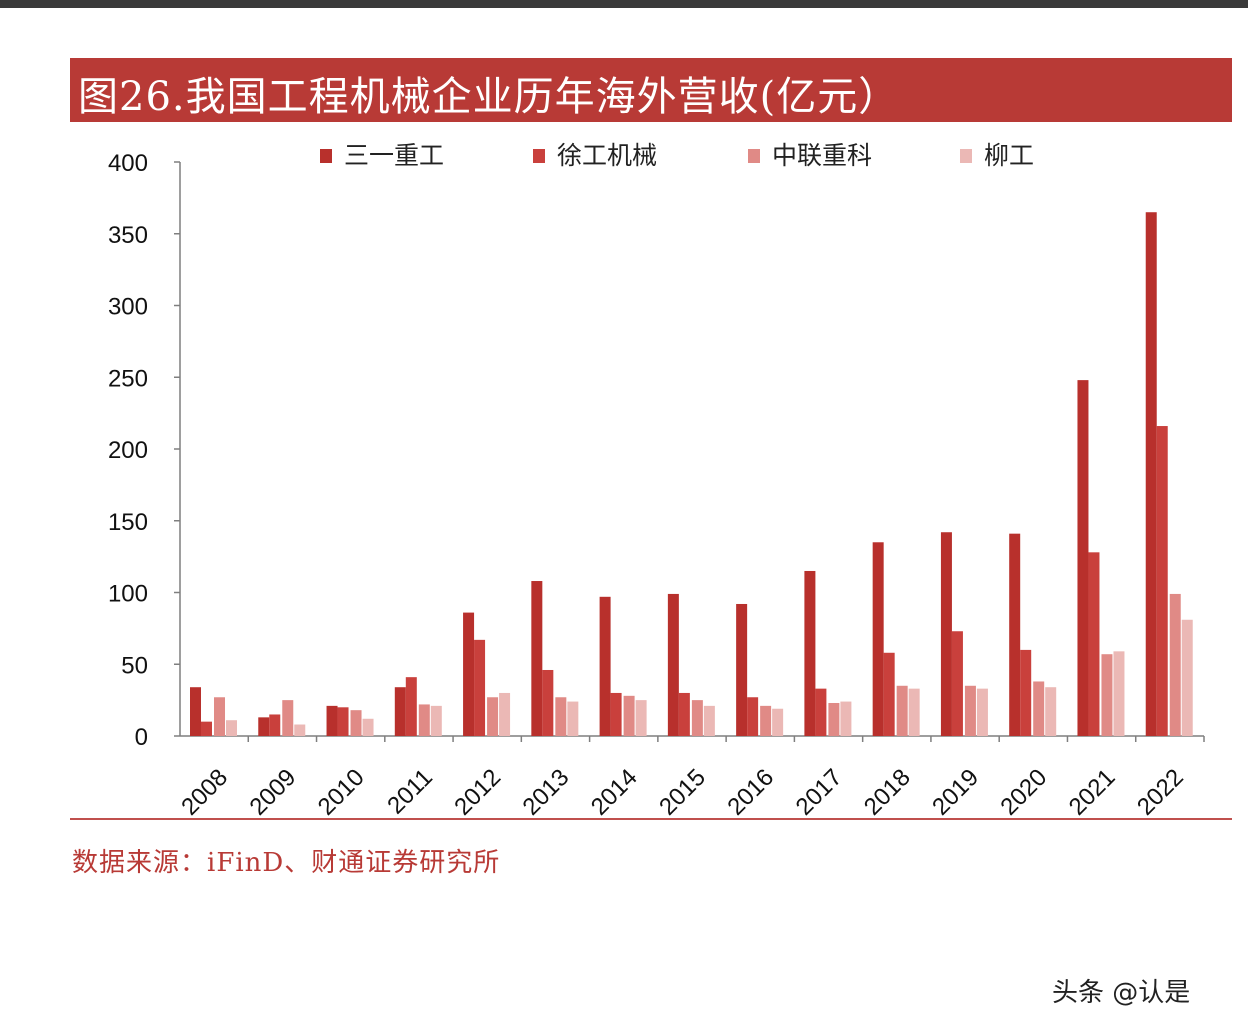  What do you see at coordinates (288, 718) in the screenshot?
I see `bar-中联重科-2009` at bounding box center [288, 718].